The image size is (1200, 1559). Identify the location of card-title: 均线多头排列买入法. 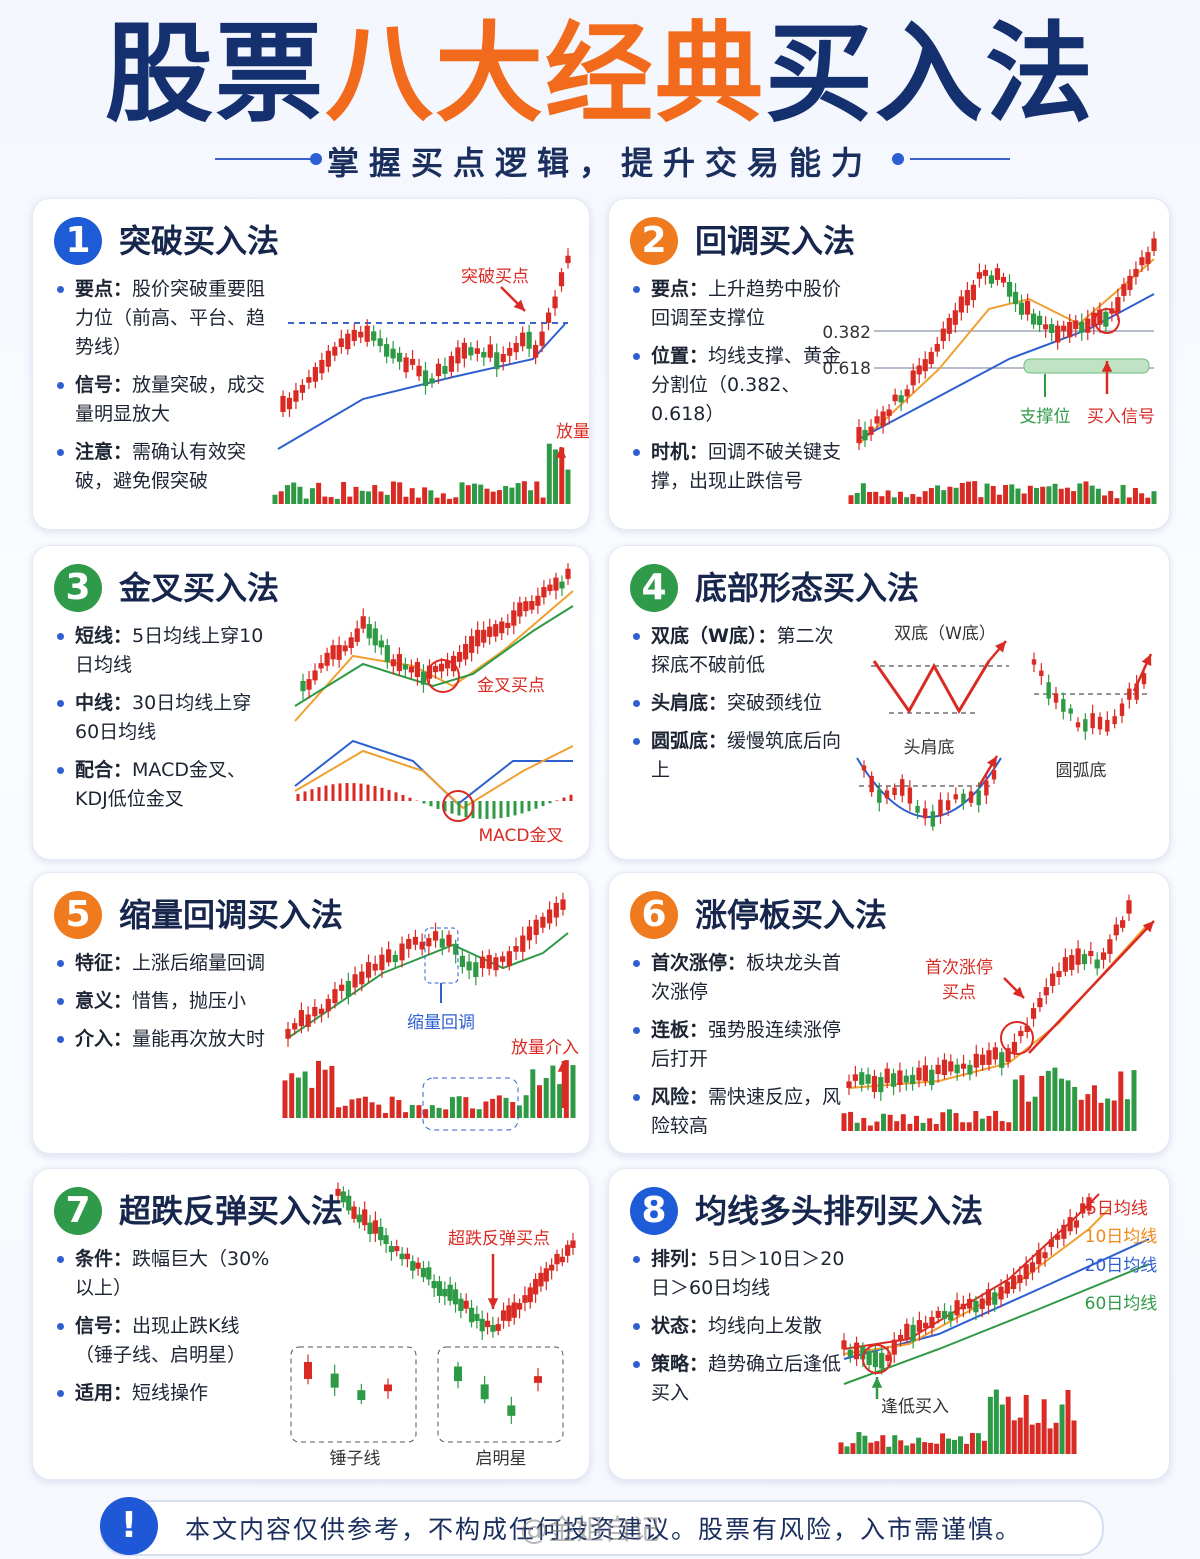
(839, 1211).